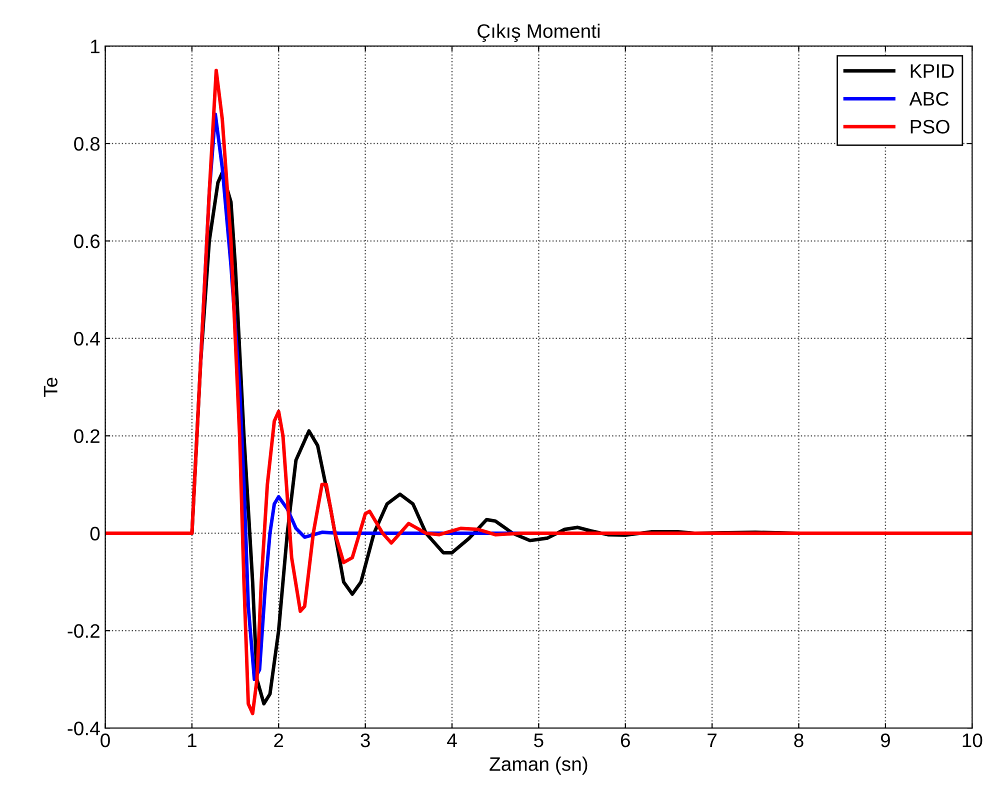 The height and width of the screenshot is (809, 993). Describe the element at coordinates (95, 533) in the screenshot. I see `y-tick-label: 0` at that location.